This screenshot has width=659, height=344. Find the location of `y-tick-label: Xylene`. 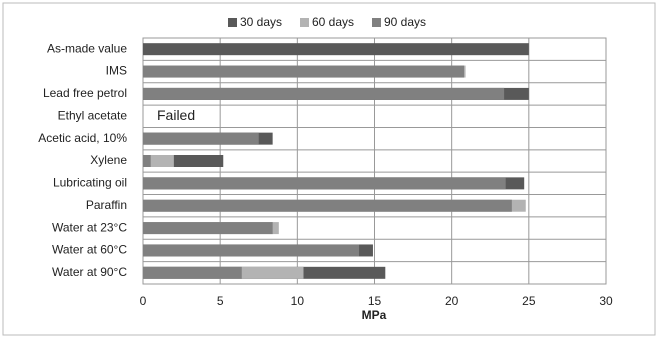

y-tick-label: Xylene is located at coordinates (108, 160).